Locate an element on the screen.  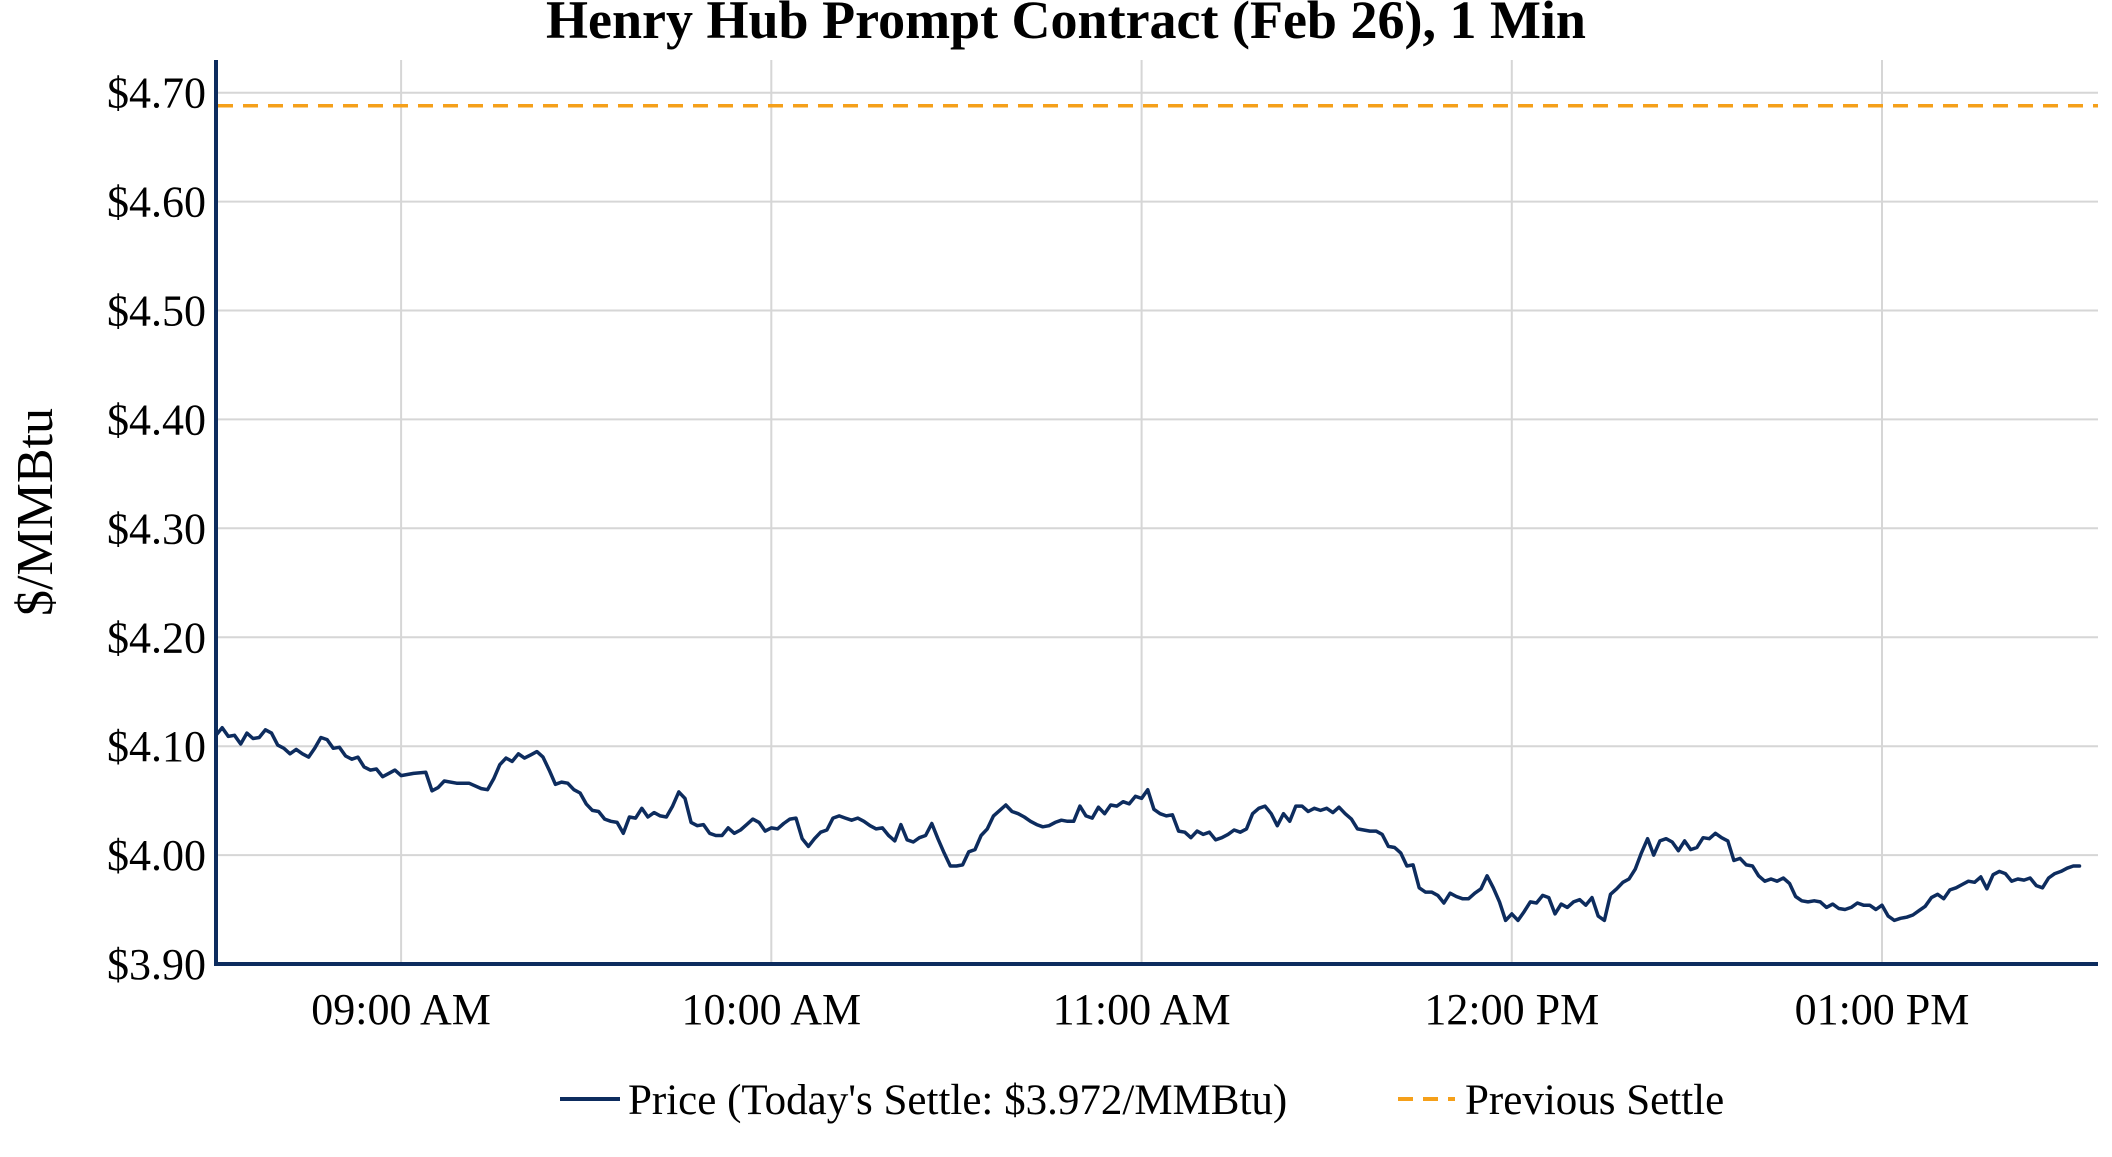
y-tick-label: $4.10 is located at coordinates (156, 746).